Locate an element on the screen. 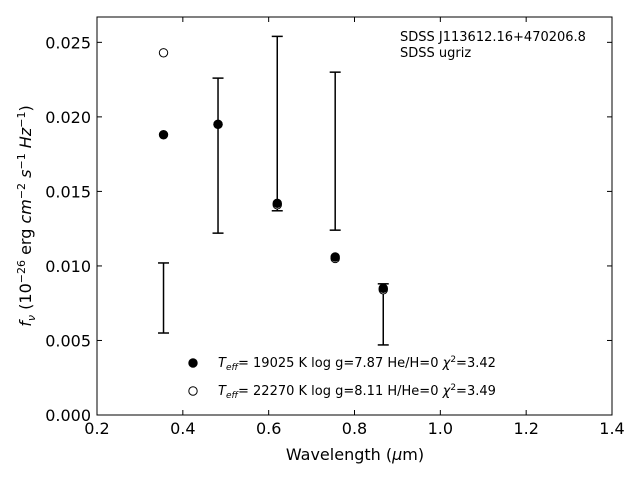 This screenshot has width=640, height=480. x-tick-label: 1.0 is located at coordinates (440, 428).